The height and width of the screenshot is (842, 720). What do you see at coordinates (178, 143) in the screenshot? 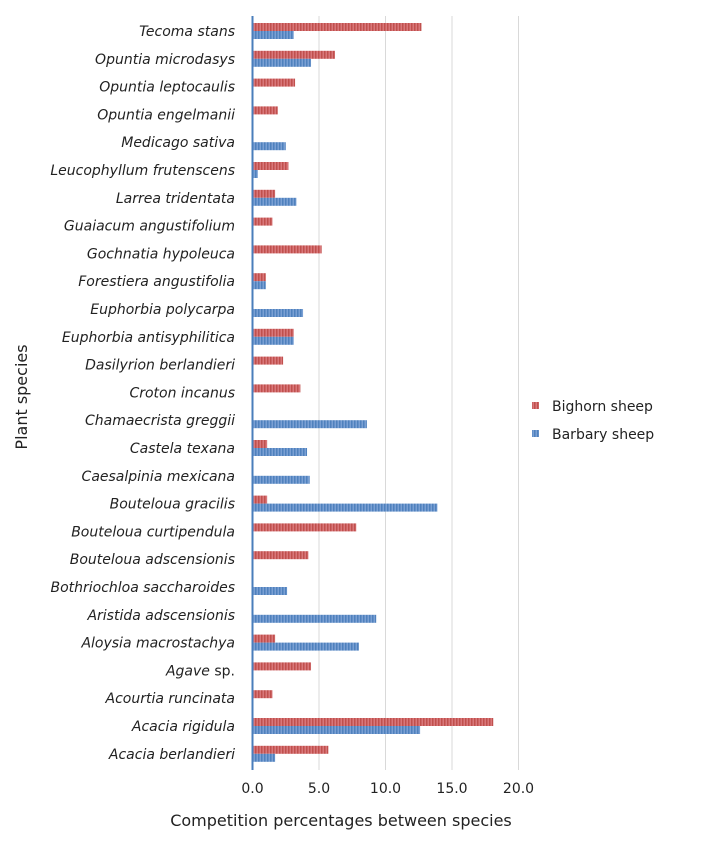
I see `category-label: Medicago sativa` at bounding box center [178, 143].